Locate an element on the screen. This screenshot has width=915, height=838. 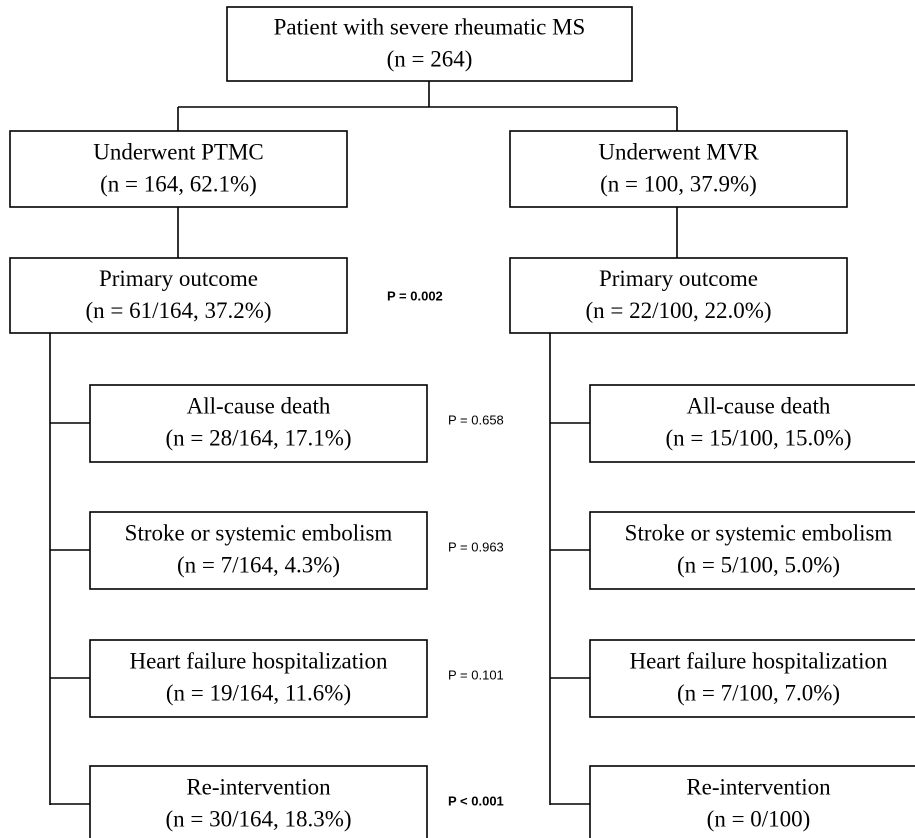
group-box-count: (n = 100, 37.9%) is located at coordinates (678, 183).